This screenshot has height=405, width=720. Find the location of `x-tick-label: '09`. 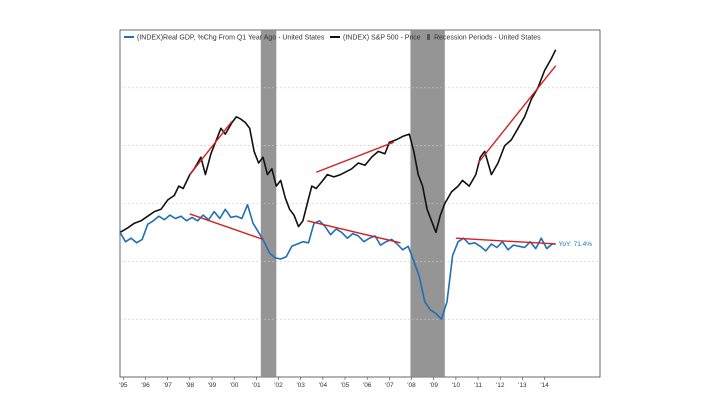

x-tick-label: '09 is located at coordinates (433, 385).